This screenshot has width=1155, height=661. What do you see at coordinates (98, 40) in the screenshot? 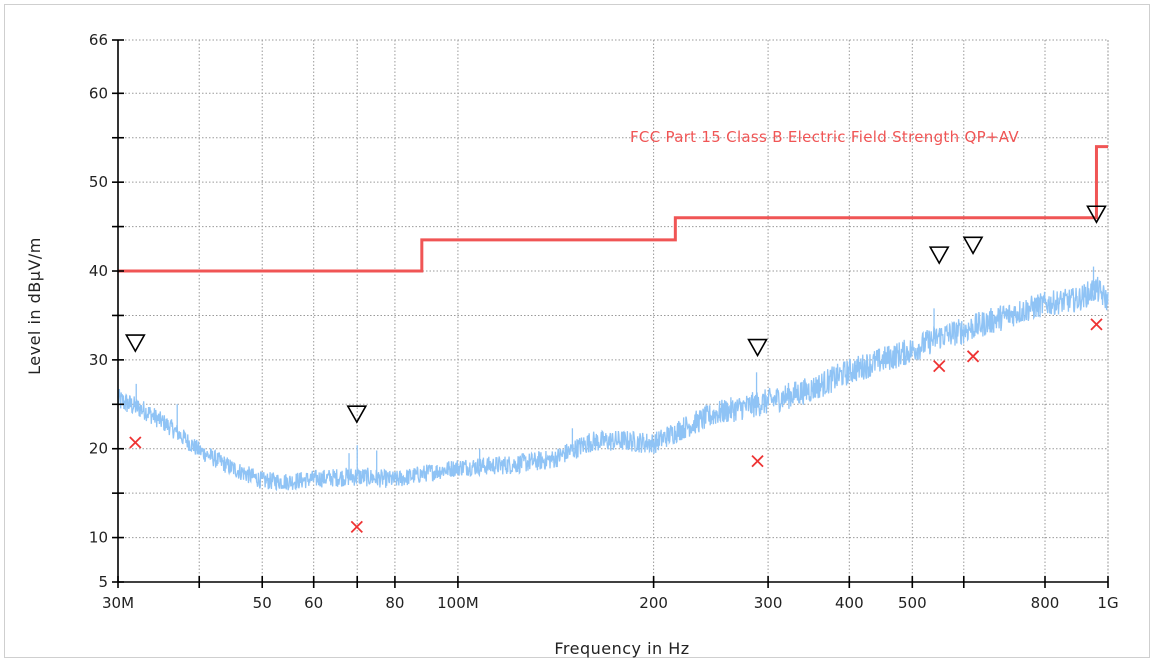
I see `y-tick-label: 66` at bounding box center [98, 40].